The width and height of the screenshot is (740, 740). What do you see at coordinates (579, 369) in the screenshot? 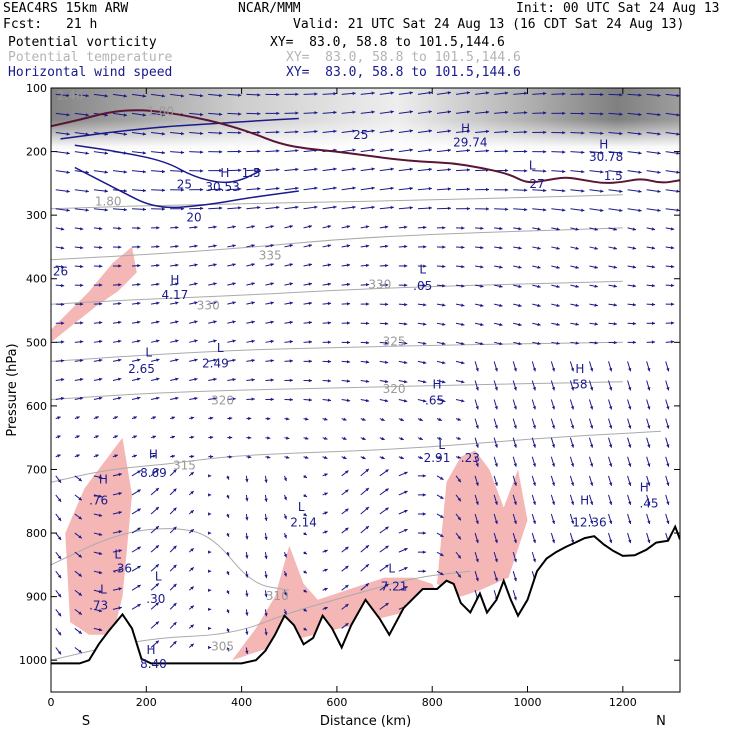
I see `contour-label: H` at bounding box center [579, 369].